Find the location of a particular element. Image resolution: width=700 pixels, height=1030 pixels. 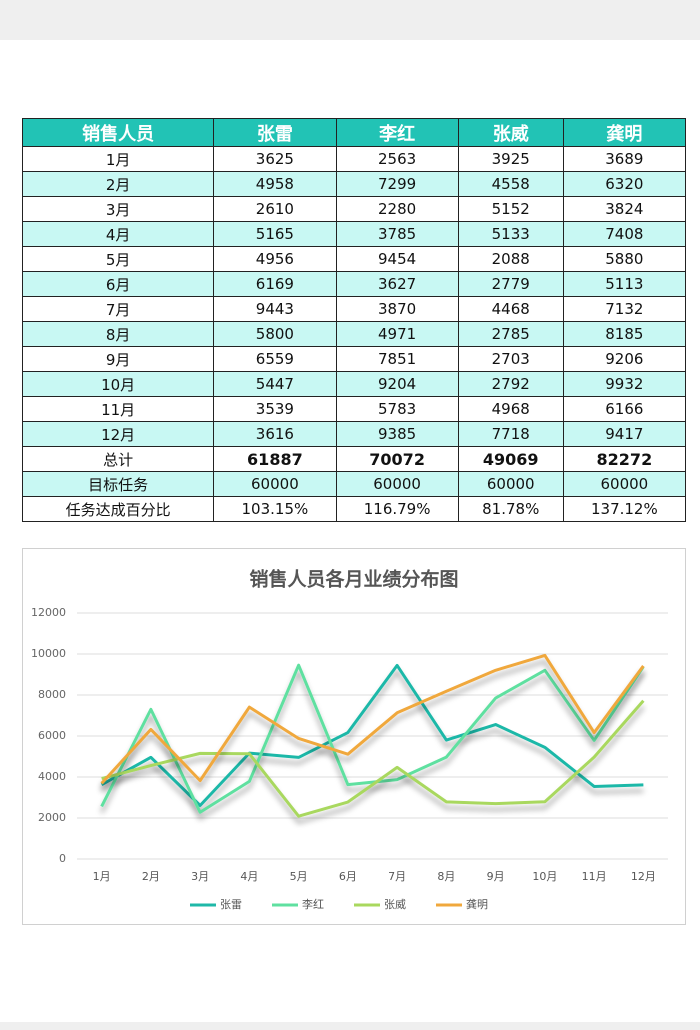

table-row: 1月 3625 2563 3925 3689 is located at coordinates (354, 159).